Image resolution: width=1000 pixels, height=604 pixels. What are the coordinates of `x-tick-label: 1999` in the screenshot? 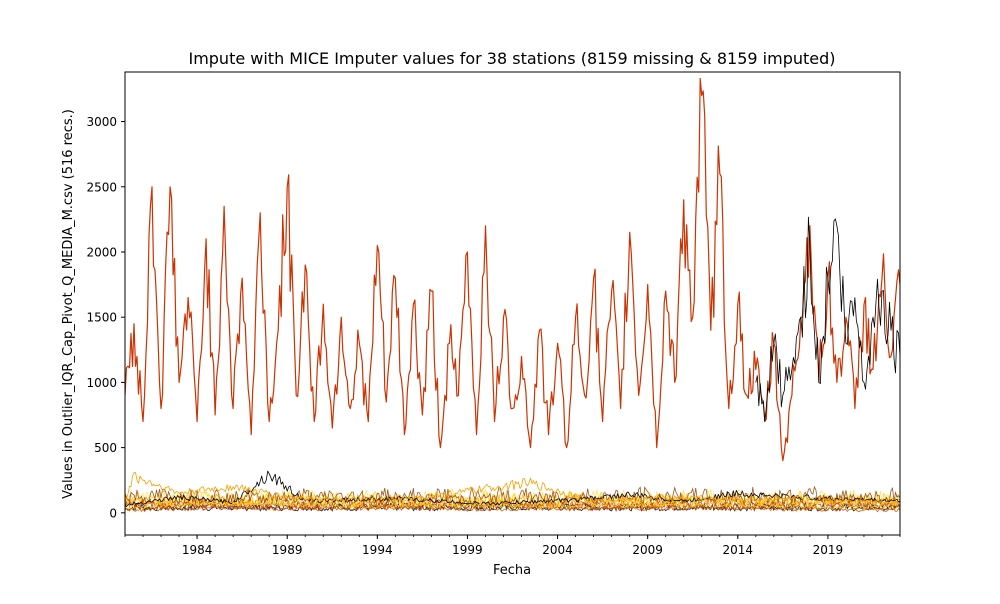 It's located at (467, 550).